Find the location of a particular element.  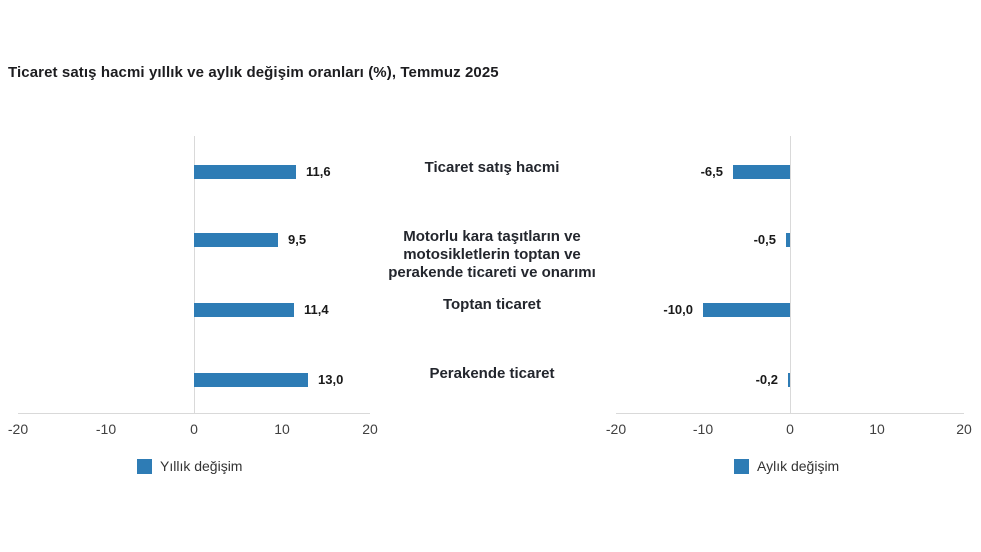

category-label-3: Perakende ticaret is located at coordinates (492, 373).